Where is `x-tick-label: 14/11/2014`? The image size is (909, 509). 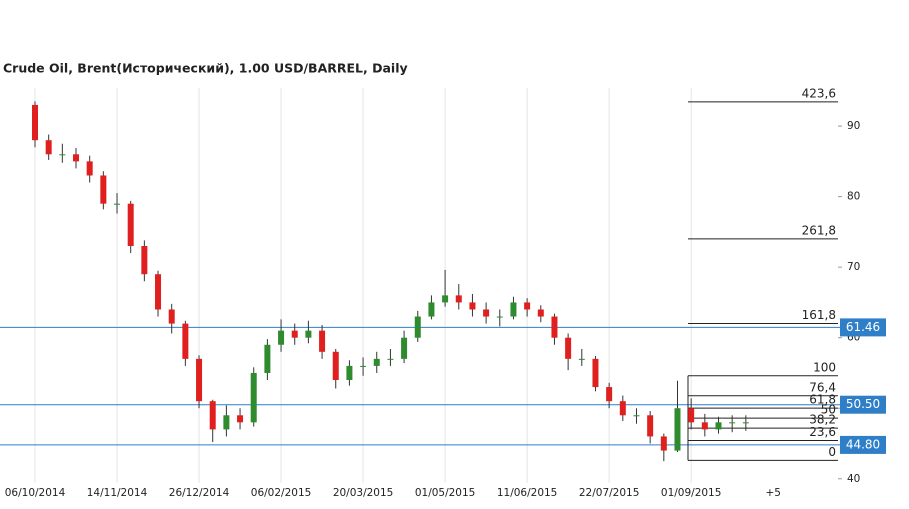
x-tick-label: 14/11/2014 is located at coordinates (117, 493).